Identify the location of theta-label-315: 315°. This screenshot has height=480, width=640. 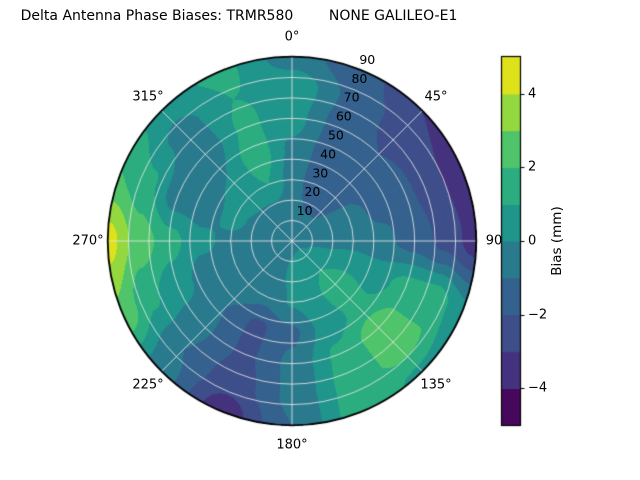
(147, 97).